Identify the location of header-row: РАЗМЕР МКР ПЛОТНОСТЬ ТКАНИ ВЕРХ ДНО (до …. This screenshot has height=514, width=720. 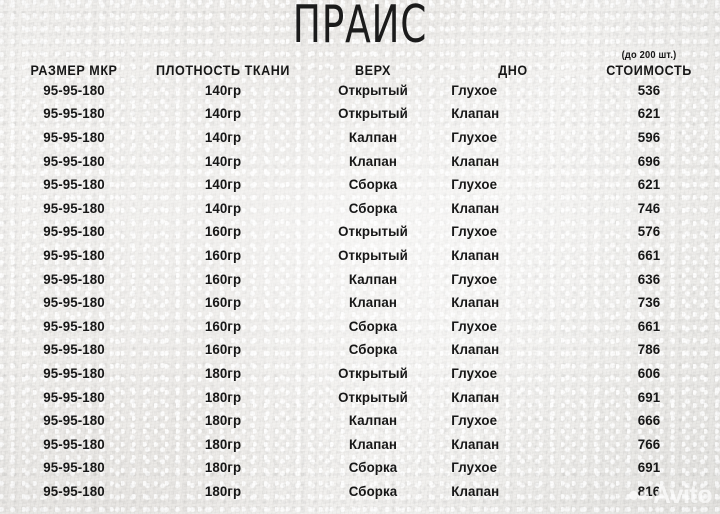
(360, 63).